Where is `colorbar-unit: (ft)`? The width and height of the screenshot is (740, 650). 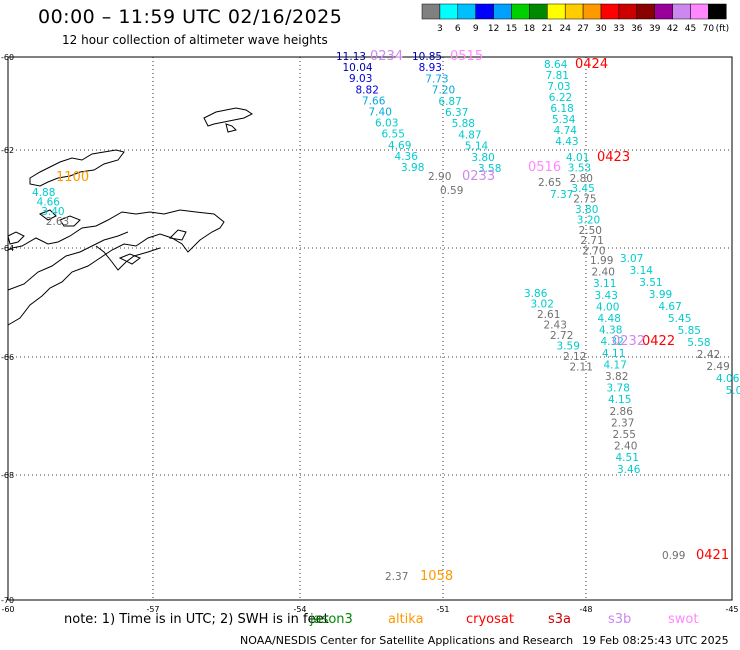 colorbar-unit: (ft) is located at coordinates (723, 29).